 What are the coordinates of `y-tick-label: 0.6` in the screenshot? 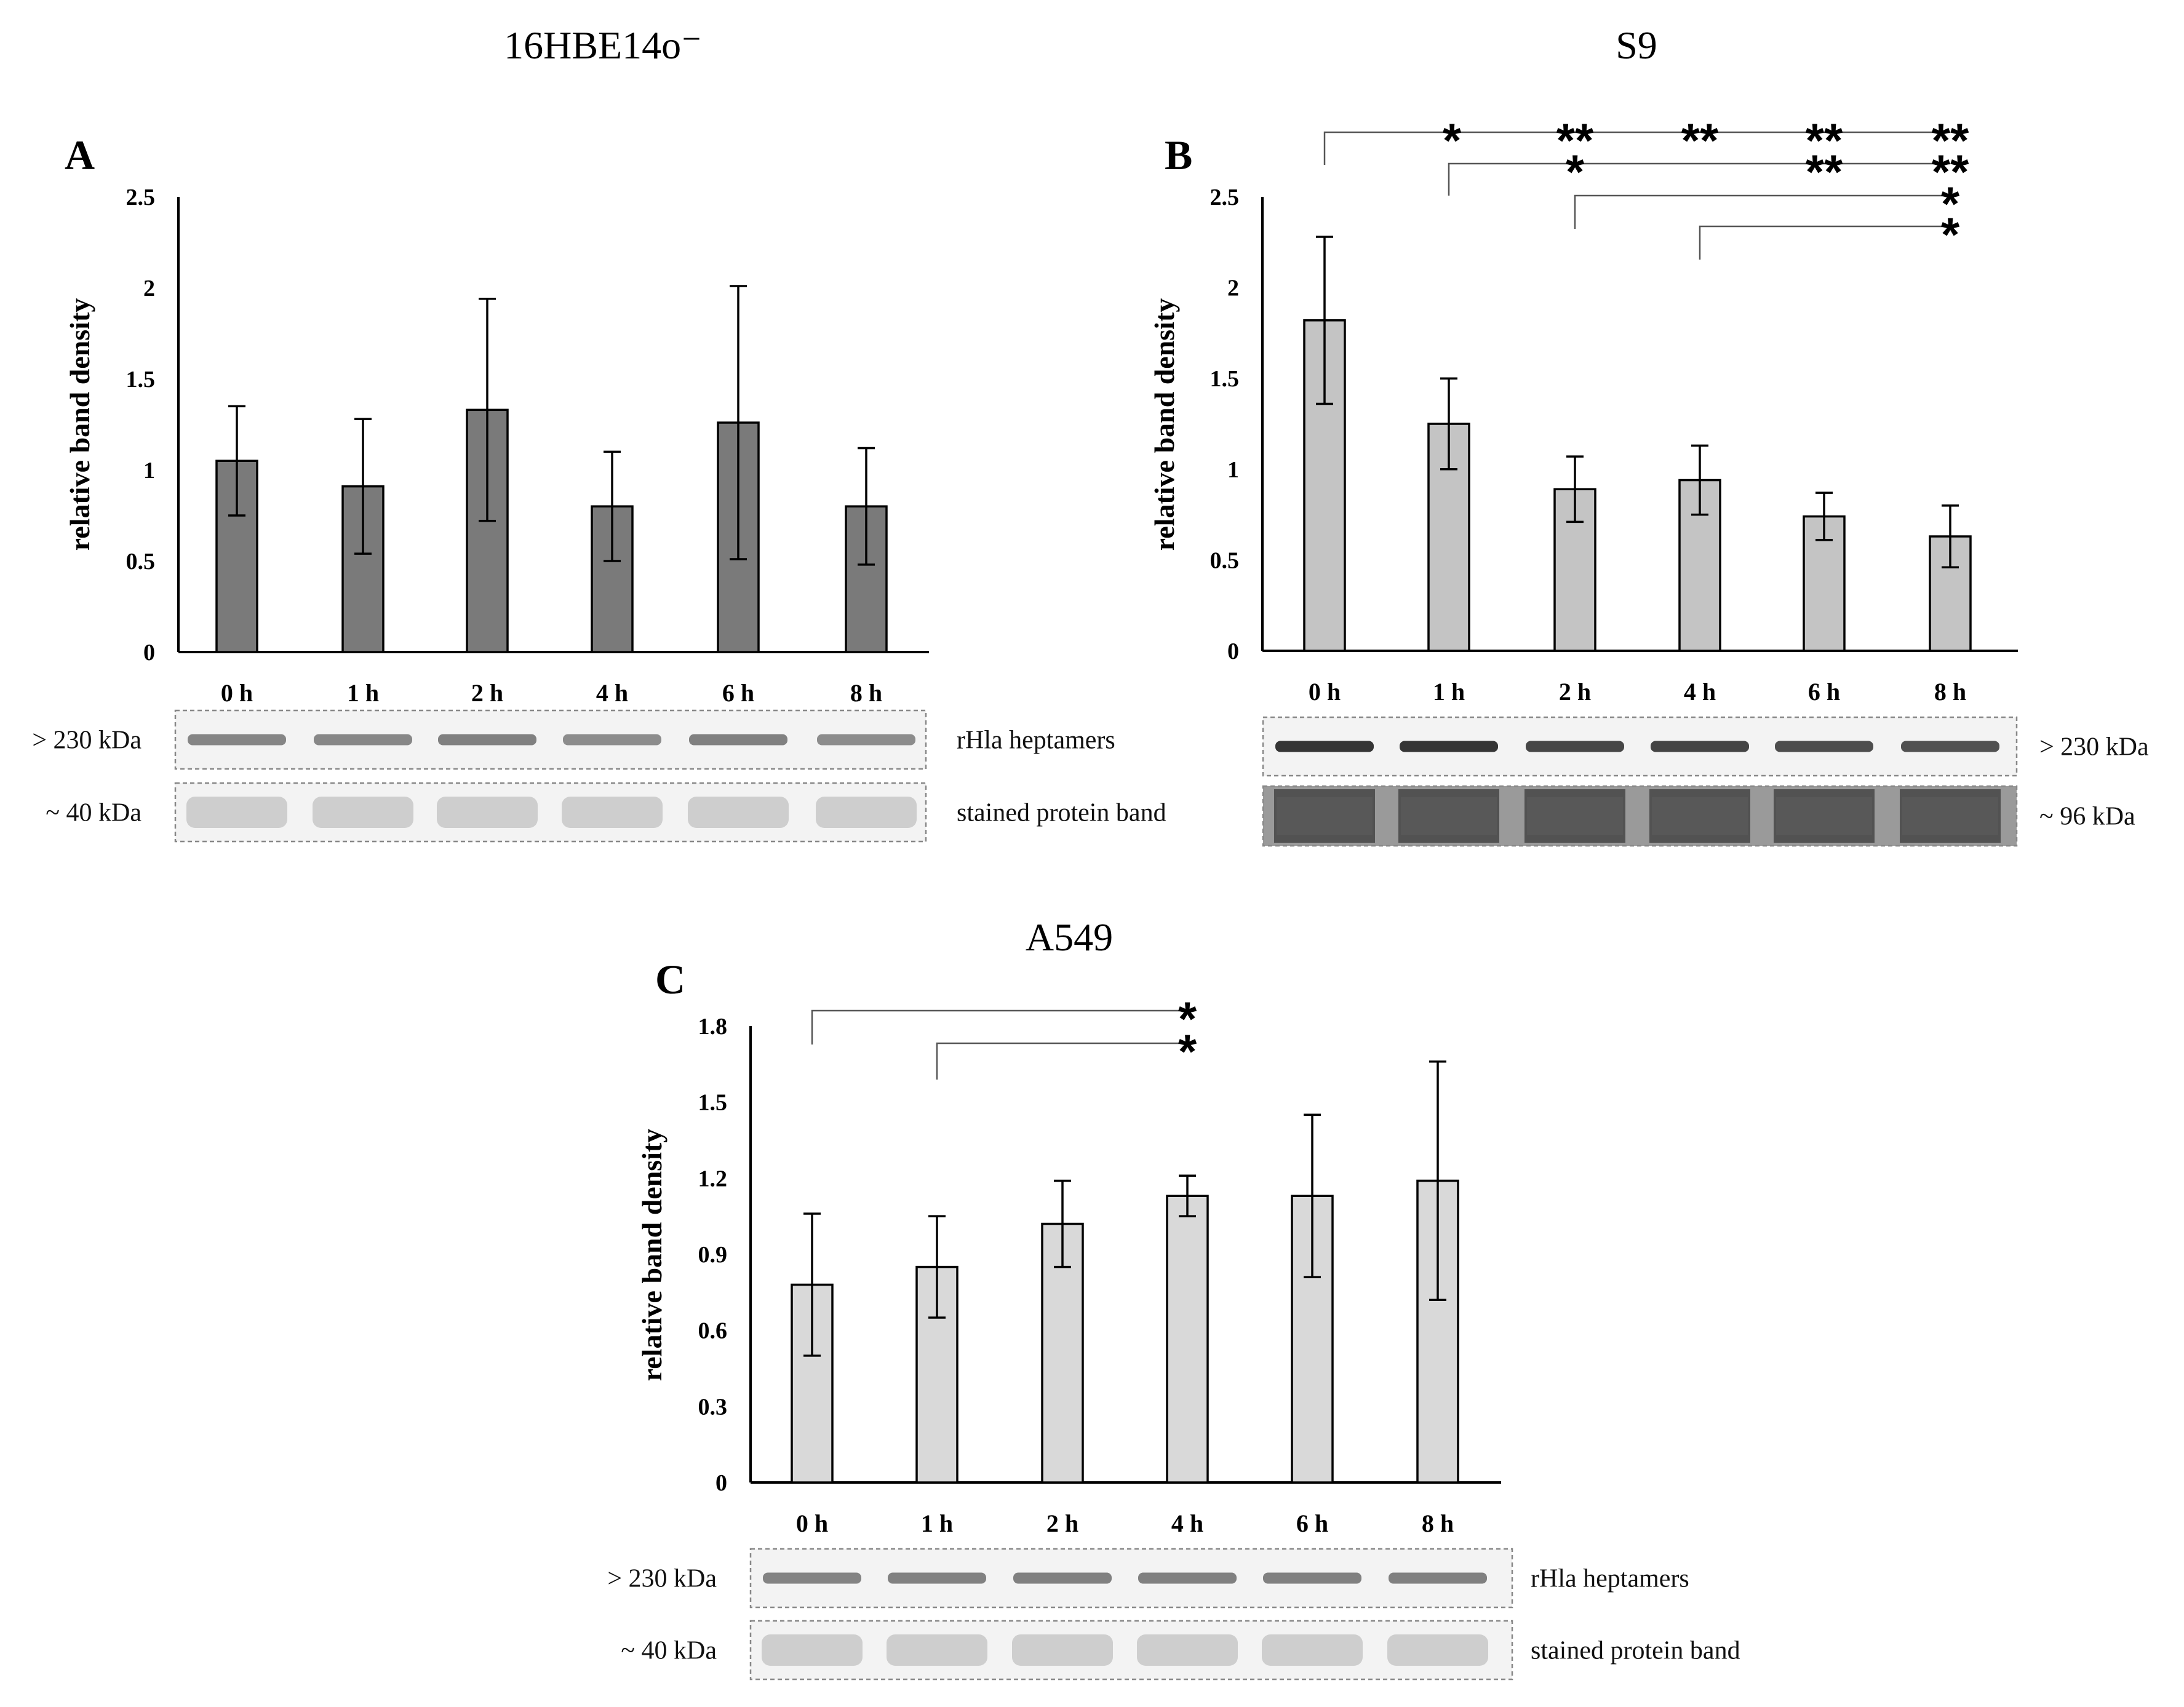 It's located at (713, 1331).